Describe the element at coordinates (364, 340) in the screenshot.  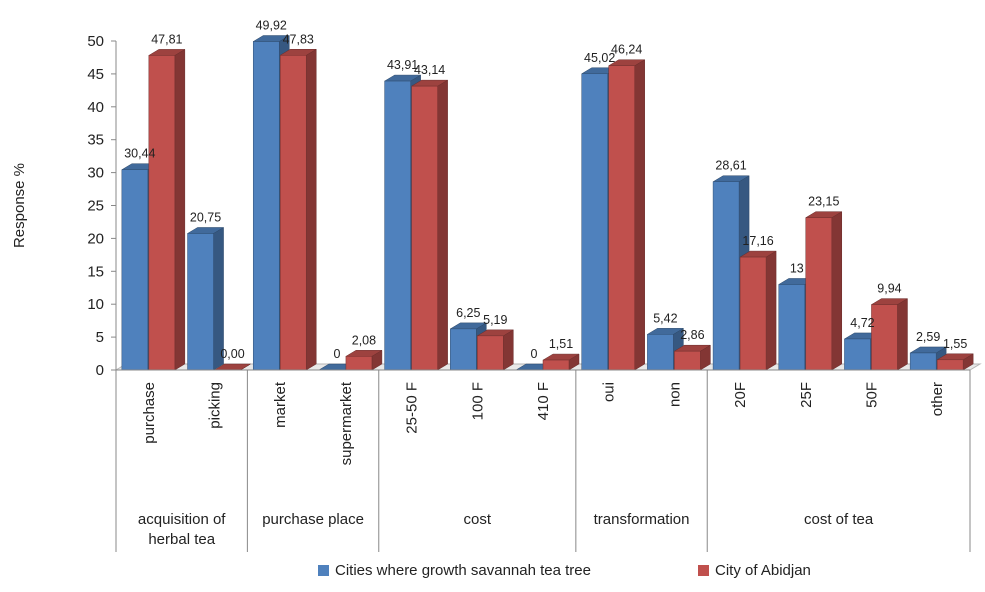
I see `data-label: 2,08` at that location.